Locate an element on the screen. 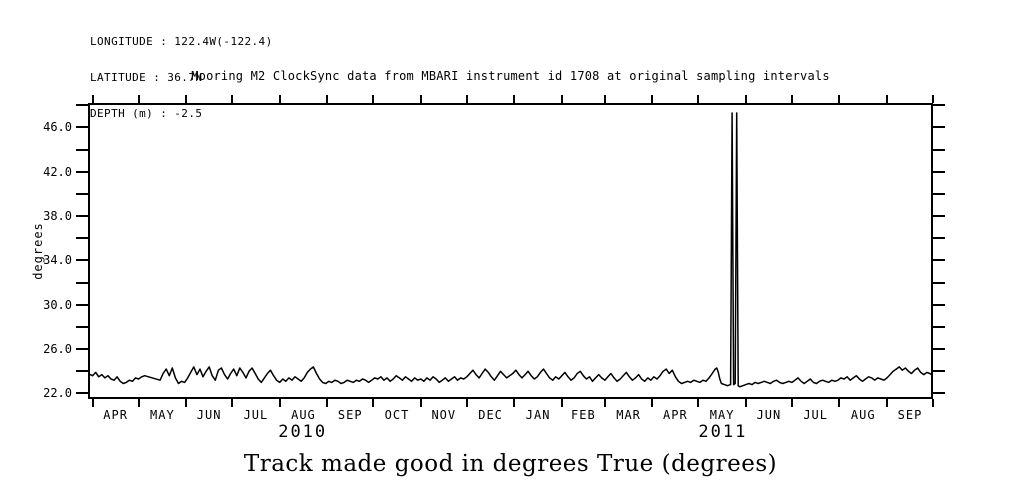  y-tick-label: 46.0 is located at coordinates (57, 127).